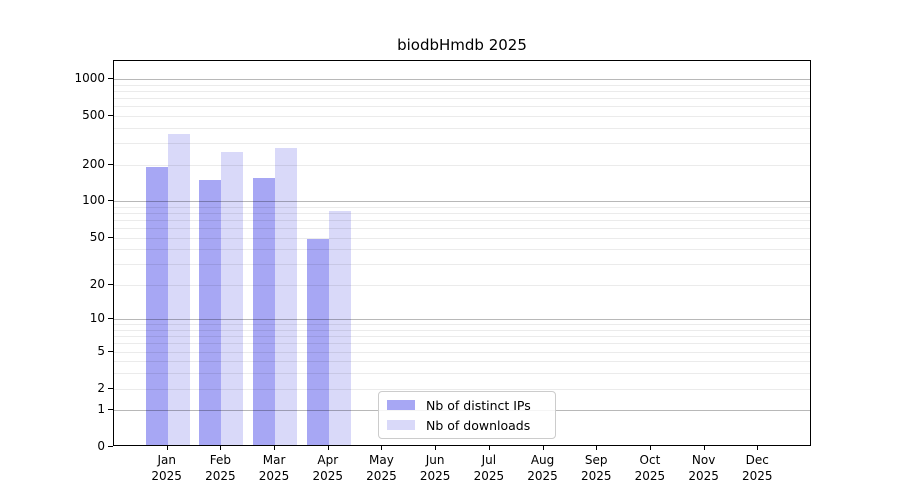 This screenshot has width=900, height=500. What do you see at coordinates (757, 460) in the screenshot?
I see `x-label-month: Dec` at bounding box center [757, 460].